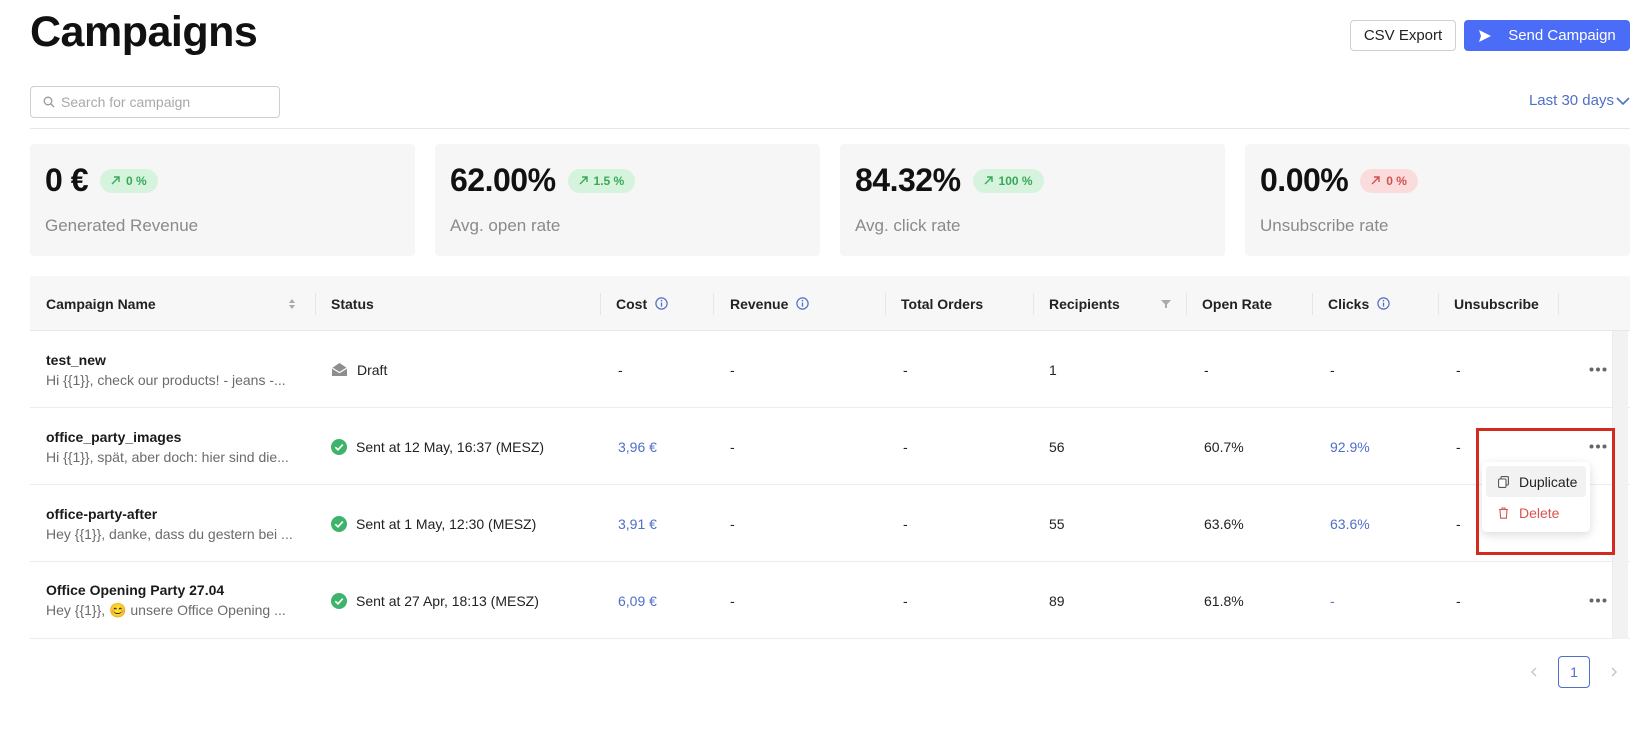 The image size is (1644, 752). I want to click on column-label: Status, so click(352, 303).